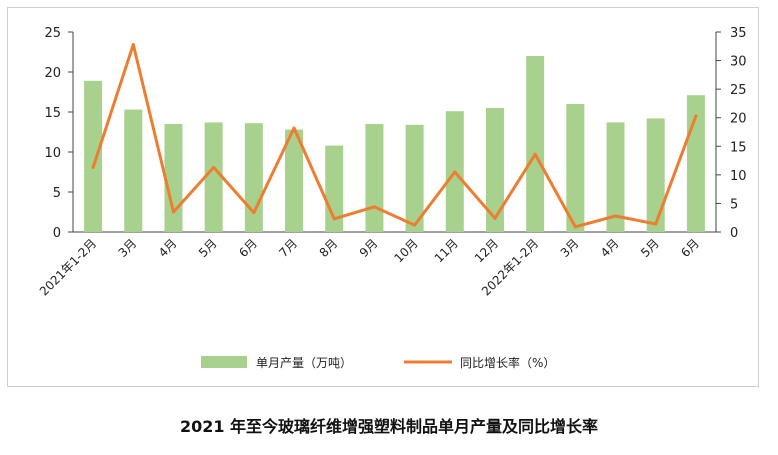  What do you see at coordinates (52, 113) in the screenshot?
I see `y-left-tick-label: 15` at bounding box center [52, 113].